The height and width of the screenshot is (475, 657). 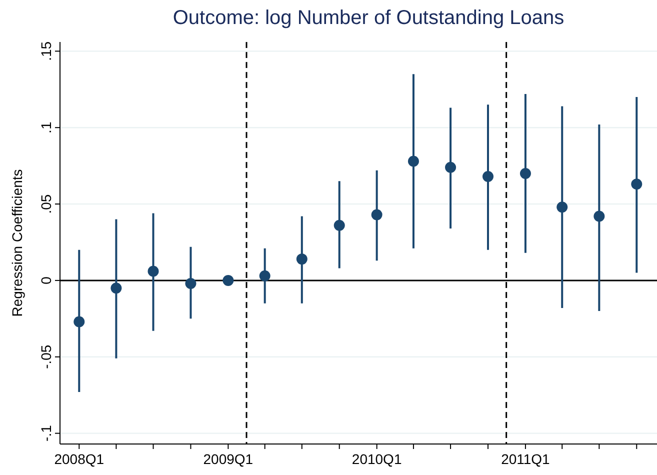 I want to click on y-tick-label: .1, so click(x=46, y=128).